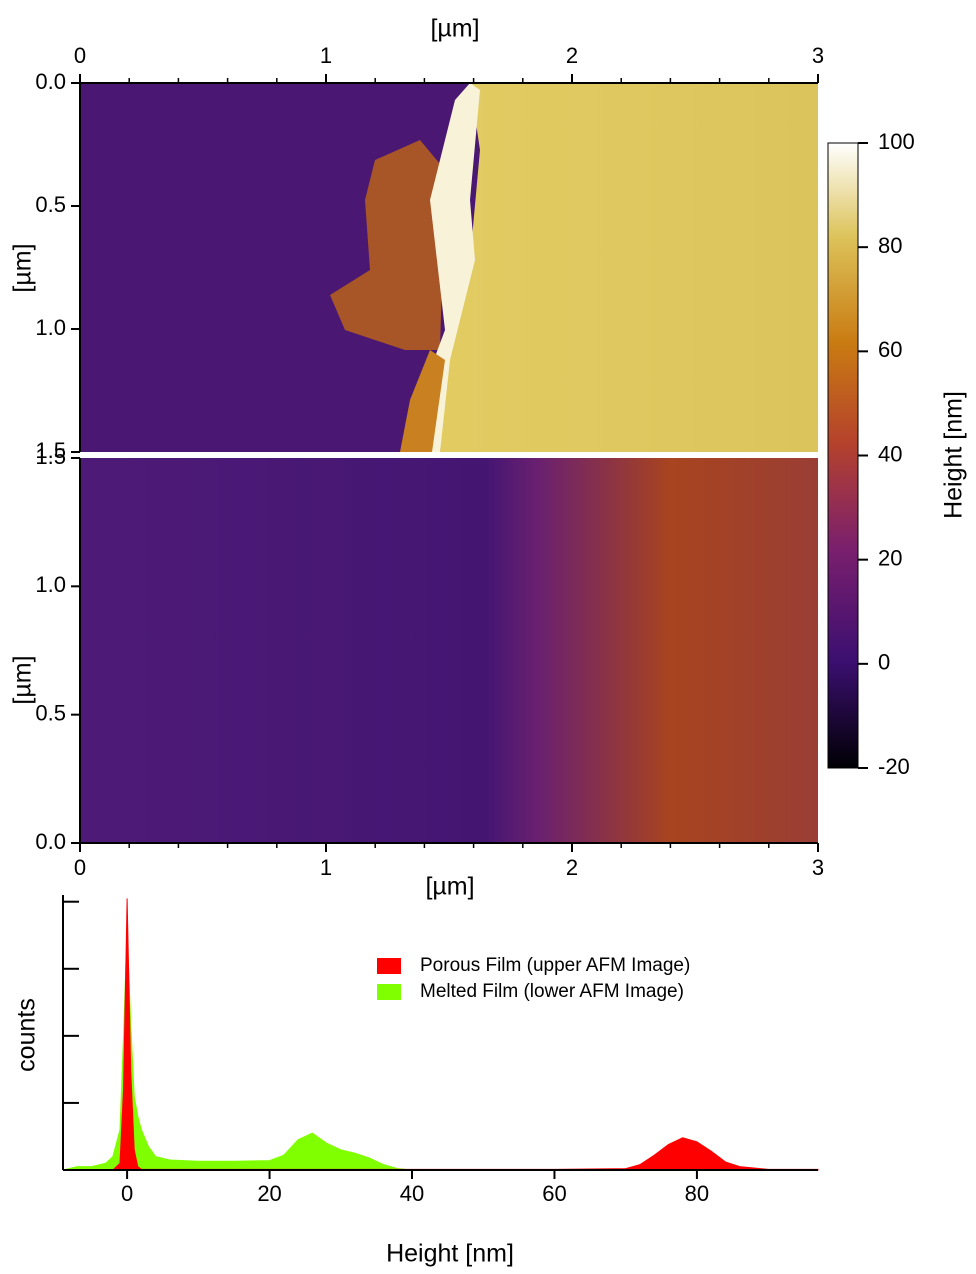 This screenshot has width=976, height=1274. What do you see at coordinates (697, 1193) in the screenshot?
I see `x-tick-label: 80` at bounding box center [697, 1193].